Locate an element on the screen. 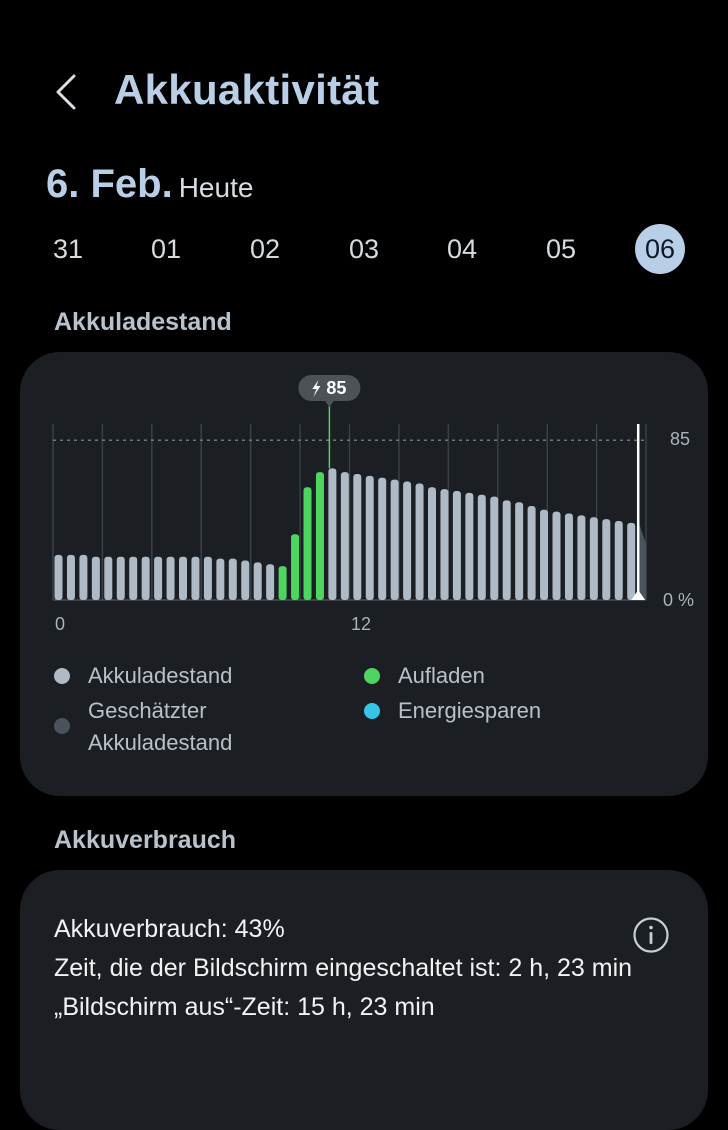 This screenshot has width=728, height=1130. legend-estimated-level: Geschätzter Akkuladestand is located at coordinates (160, 726).